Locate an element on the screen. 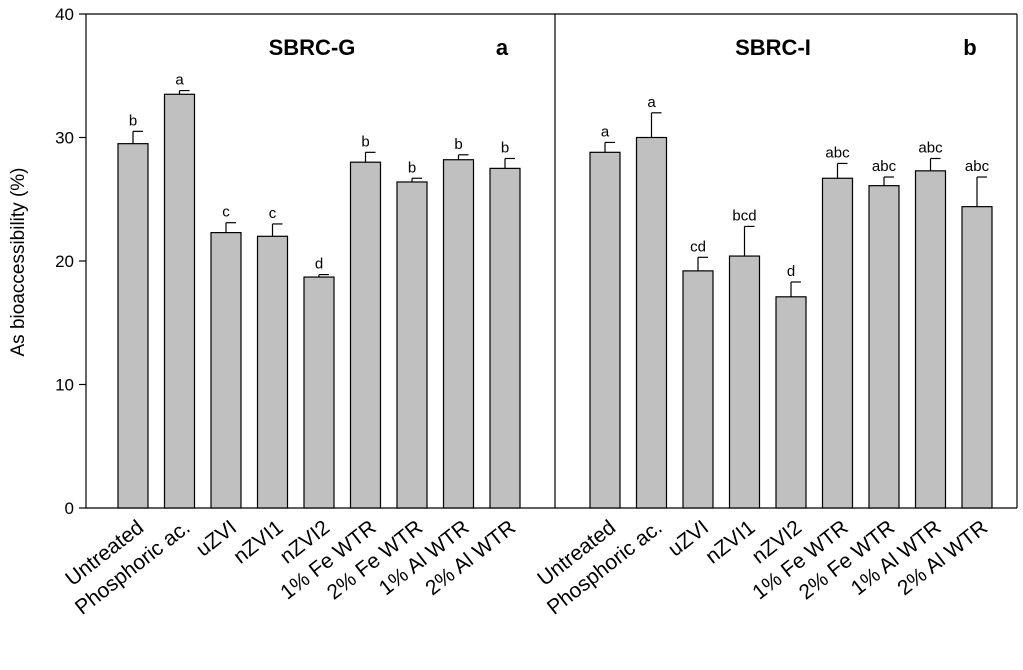 This screenshot has width=1023, height=670. significance-label: cd is located at coordinates (698, 246).